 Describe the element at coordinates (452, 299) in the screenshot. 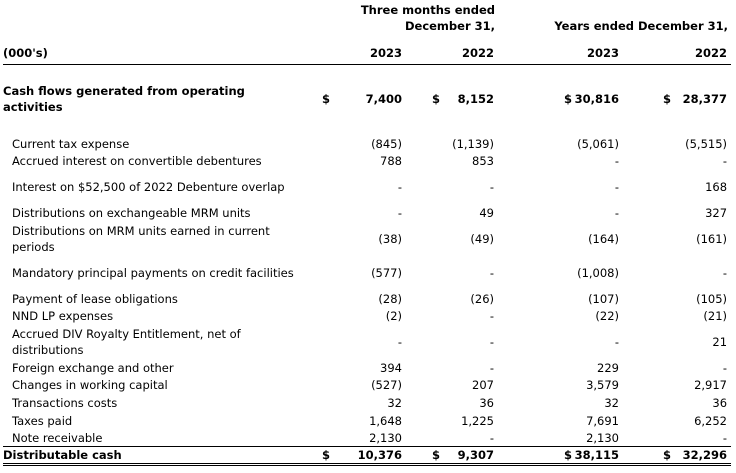

I see `cell: (26)` at that location.